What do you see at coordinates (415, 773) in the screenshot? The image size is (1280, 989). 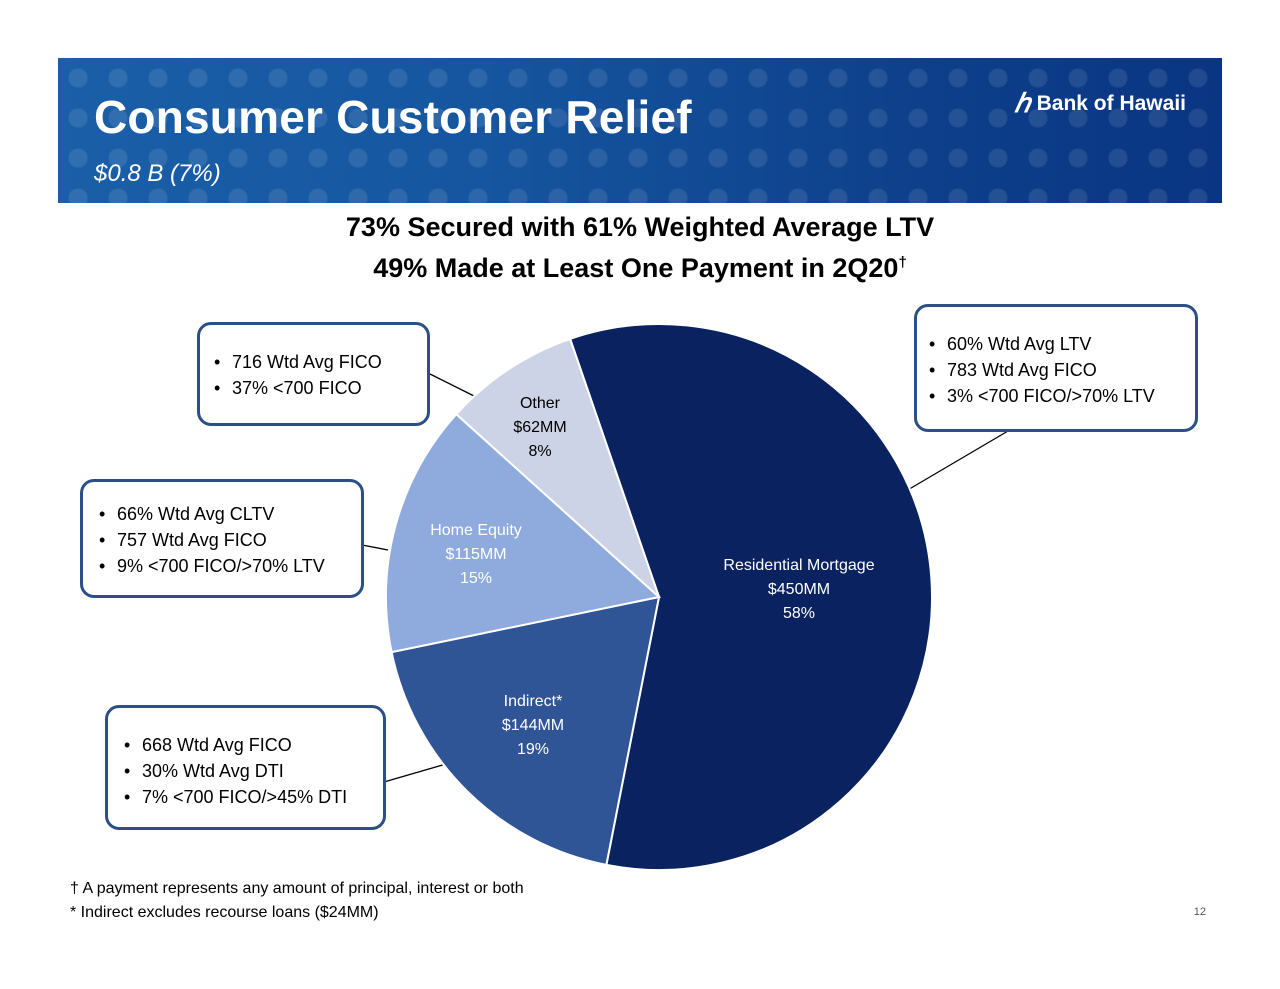 I see `connector-indirect` at bounding box center [415, 773].